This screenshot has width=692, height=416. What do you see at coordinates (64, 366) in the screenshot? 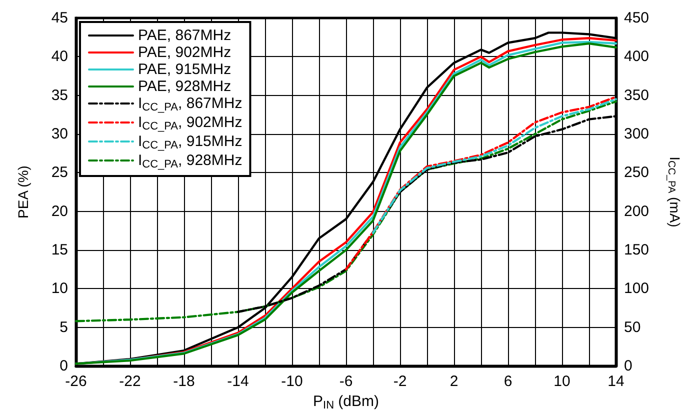
I see `y-tick-label: 0` at bounding box center [64, 366].